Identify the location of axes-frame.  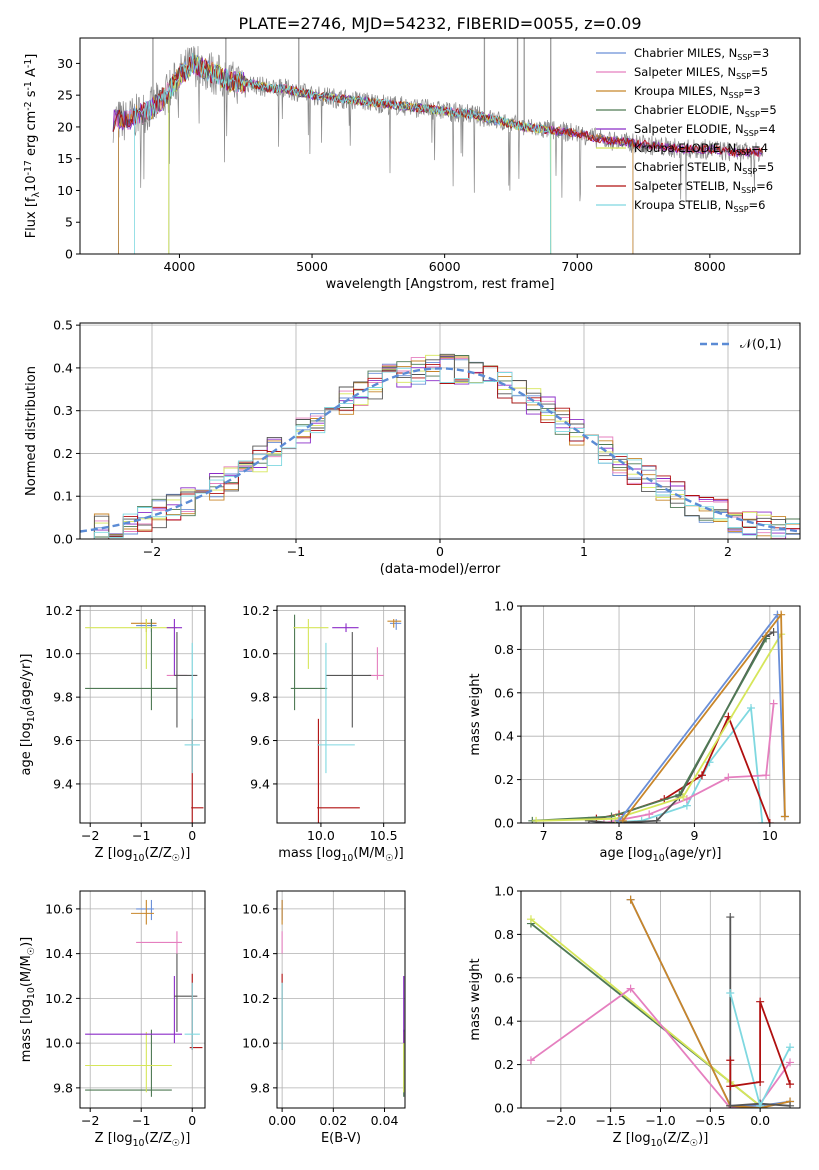
(142, 714).